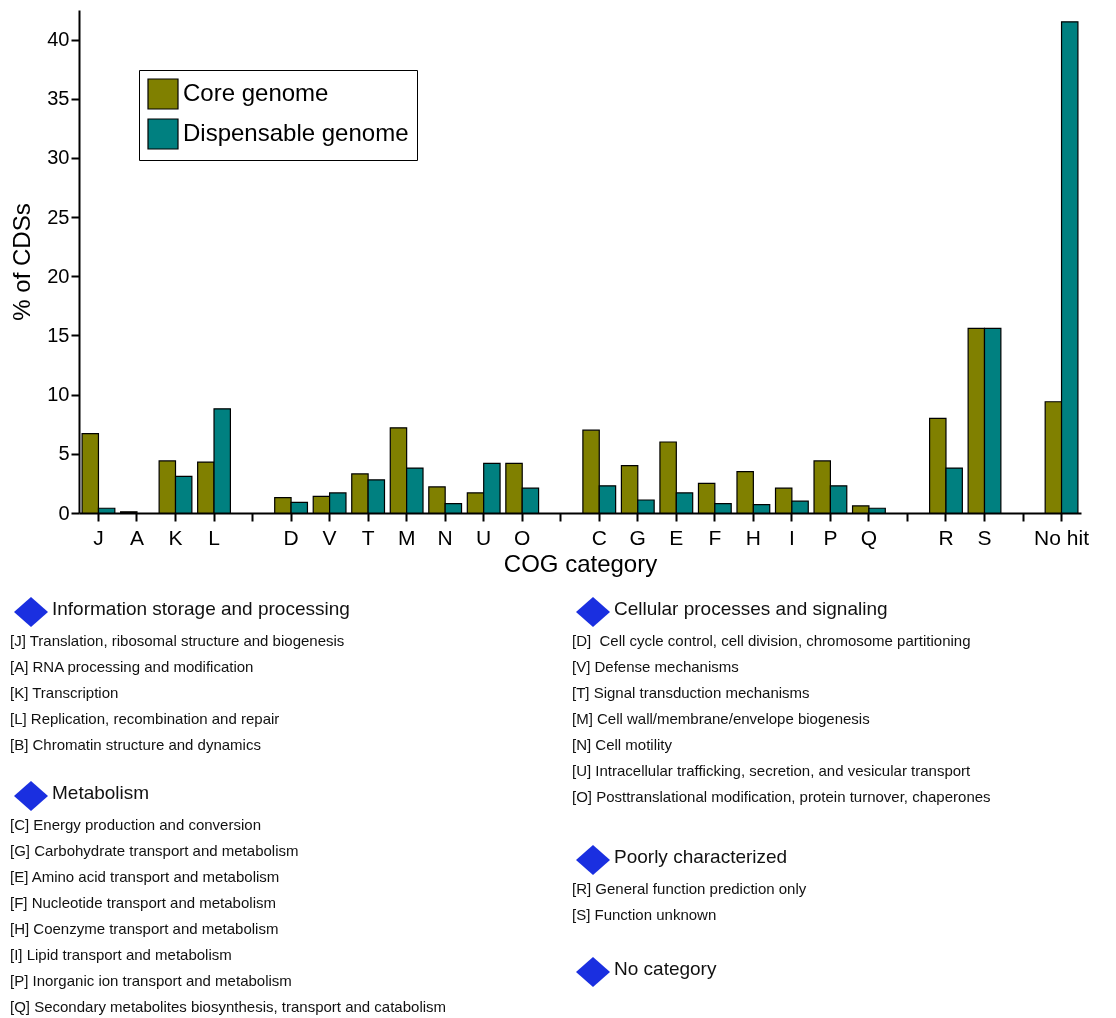 The width and height of the screenshot is (1116, 1018). Describe the element at coordinates (291, 537) in the screenshot. I see `x-tick-label: D` at that location.